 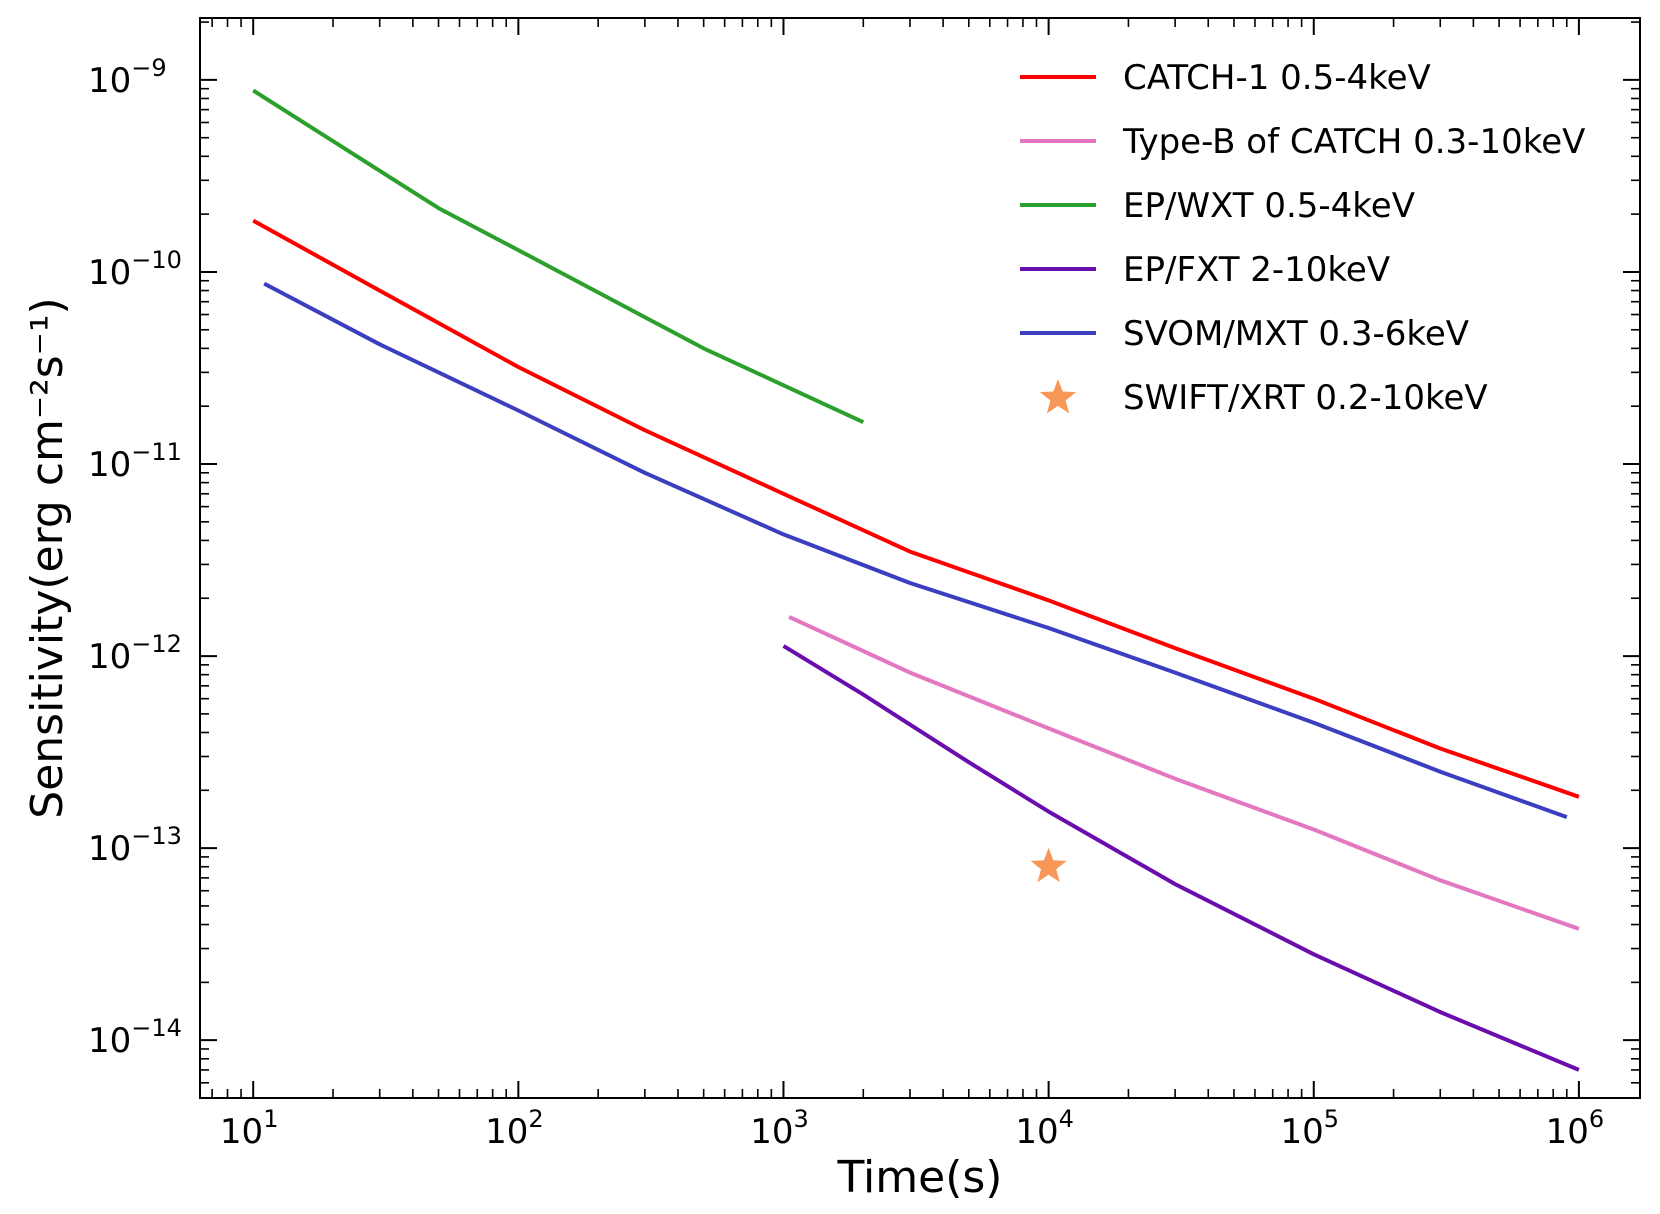 What do you see at coordinates (558, 256) in the screenshot?
I see `series-line-ep-wxt-0-5-4kev` at bounding box center [558, 256].